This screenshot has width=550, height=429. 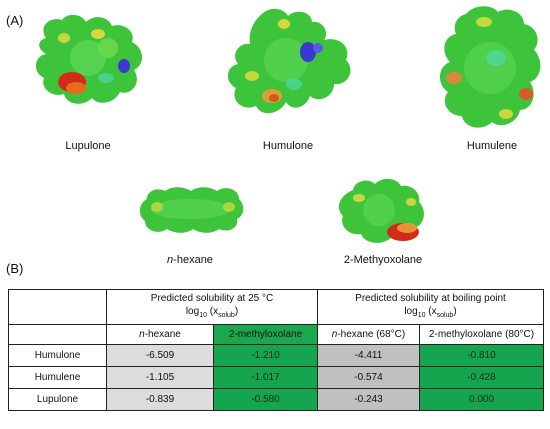 I want to click on group-header-bp-unit: log10 (xsolub), so click(x=430, y=312).